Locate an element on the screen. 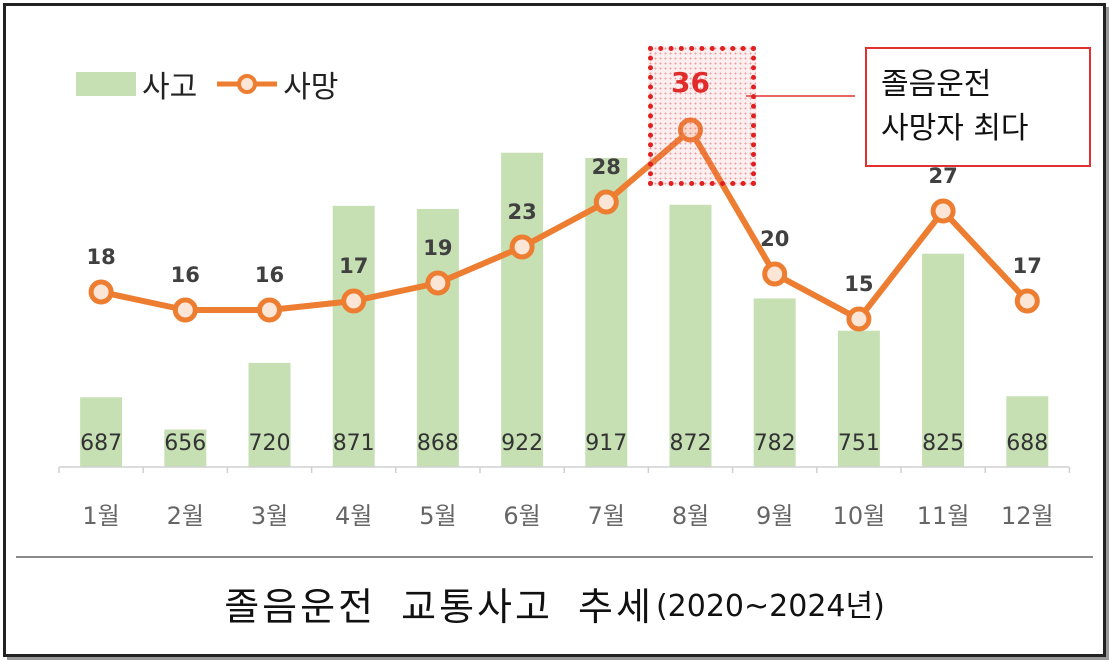 Image resolution: width=1109 pixels, height=660 pixels. callout-line-2: 사망자 최다 is located at coordinates (955, 128).